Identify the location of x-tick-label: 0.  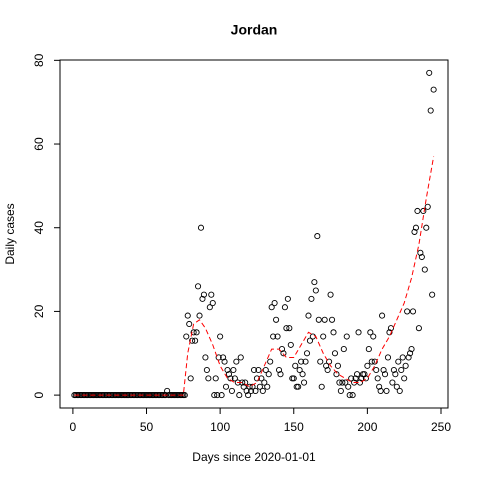
(73, 427).